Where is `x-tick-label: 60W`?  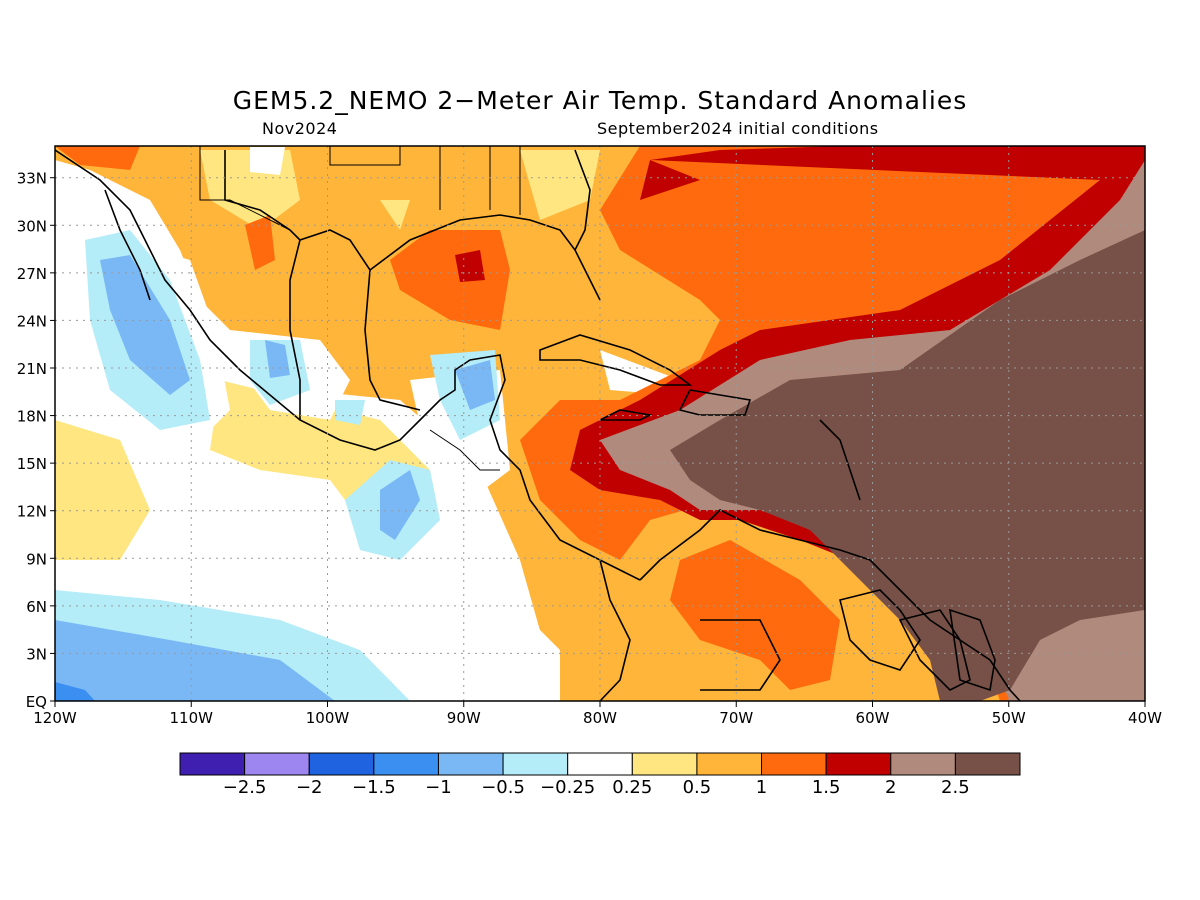
x-tick-label: 60W is located at coordinates (873, 718).